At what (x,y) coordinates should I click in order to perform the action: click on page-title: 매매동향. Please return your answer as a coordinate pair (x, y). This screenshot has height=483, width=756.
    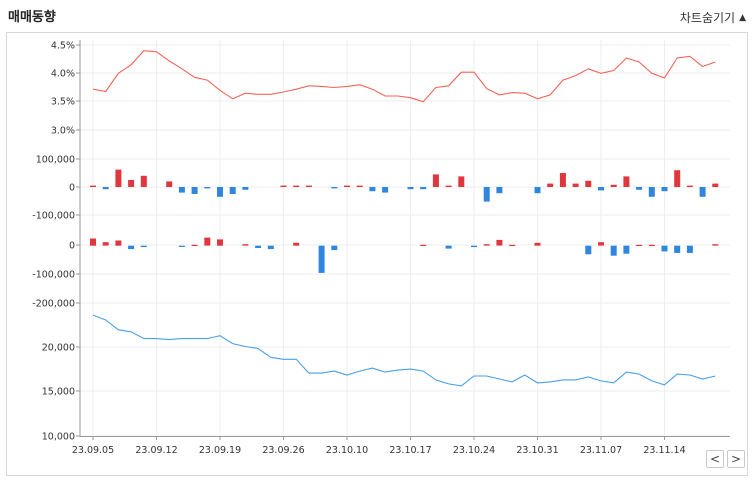
    Looking at the image, I should click on (32, 17).